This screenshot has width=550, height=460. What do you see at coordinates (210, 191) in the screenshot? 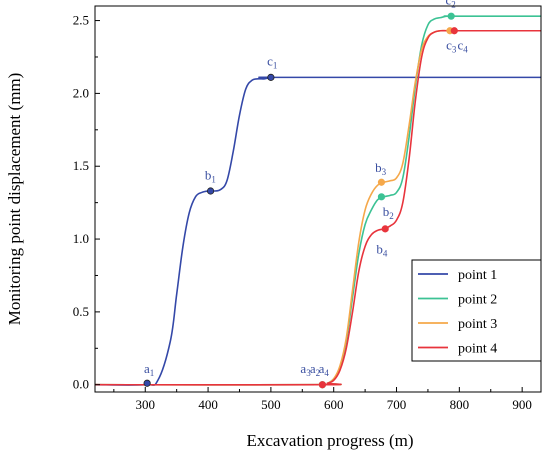
I see `point-marker-b1` at bounding box center [210, 191].